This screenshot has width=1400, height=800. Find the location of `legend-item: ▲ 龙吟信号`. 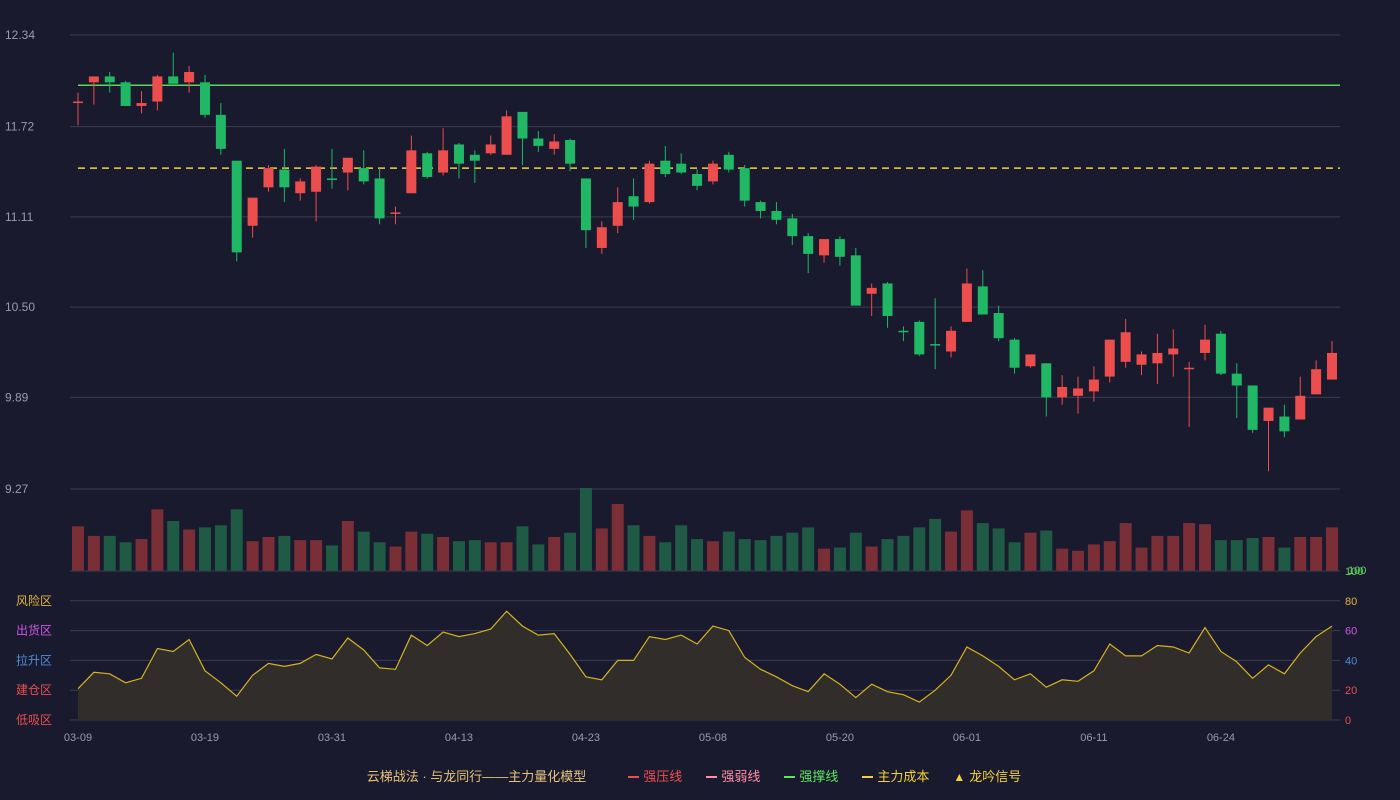

legend-item: ▲ 龙吟信号 is located at coordinates (987, 775).